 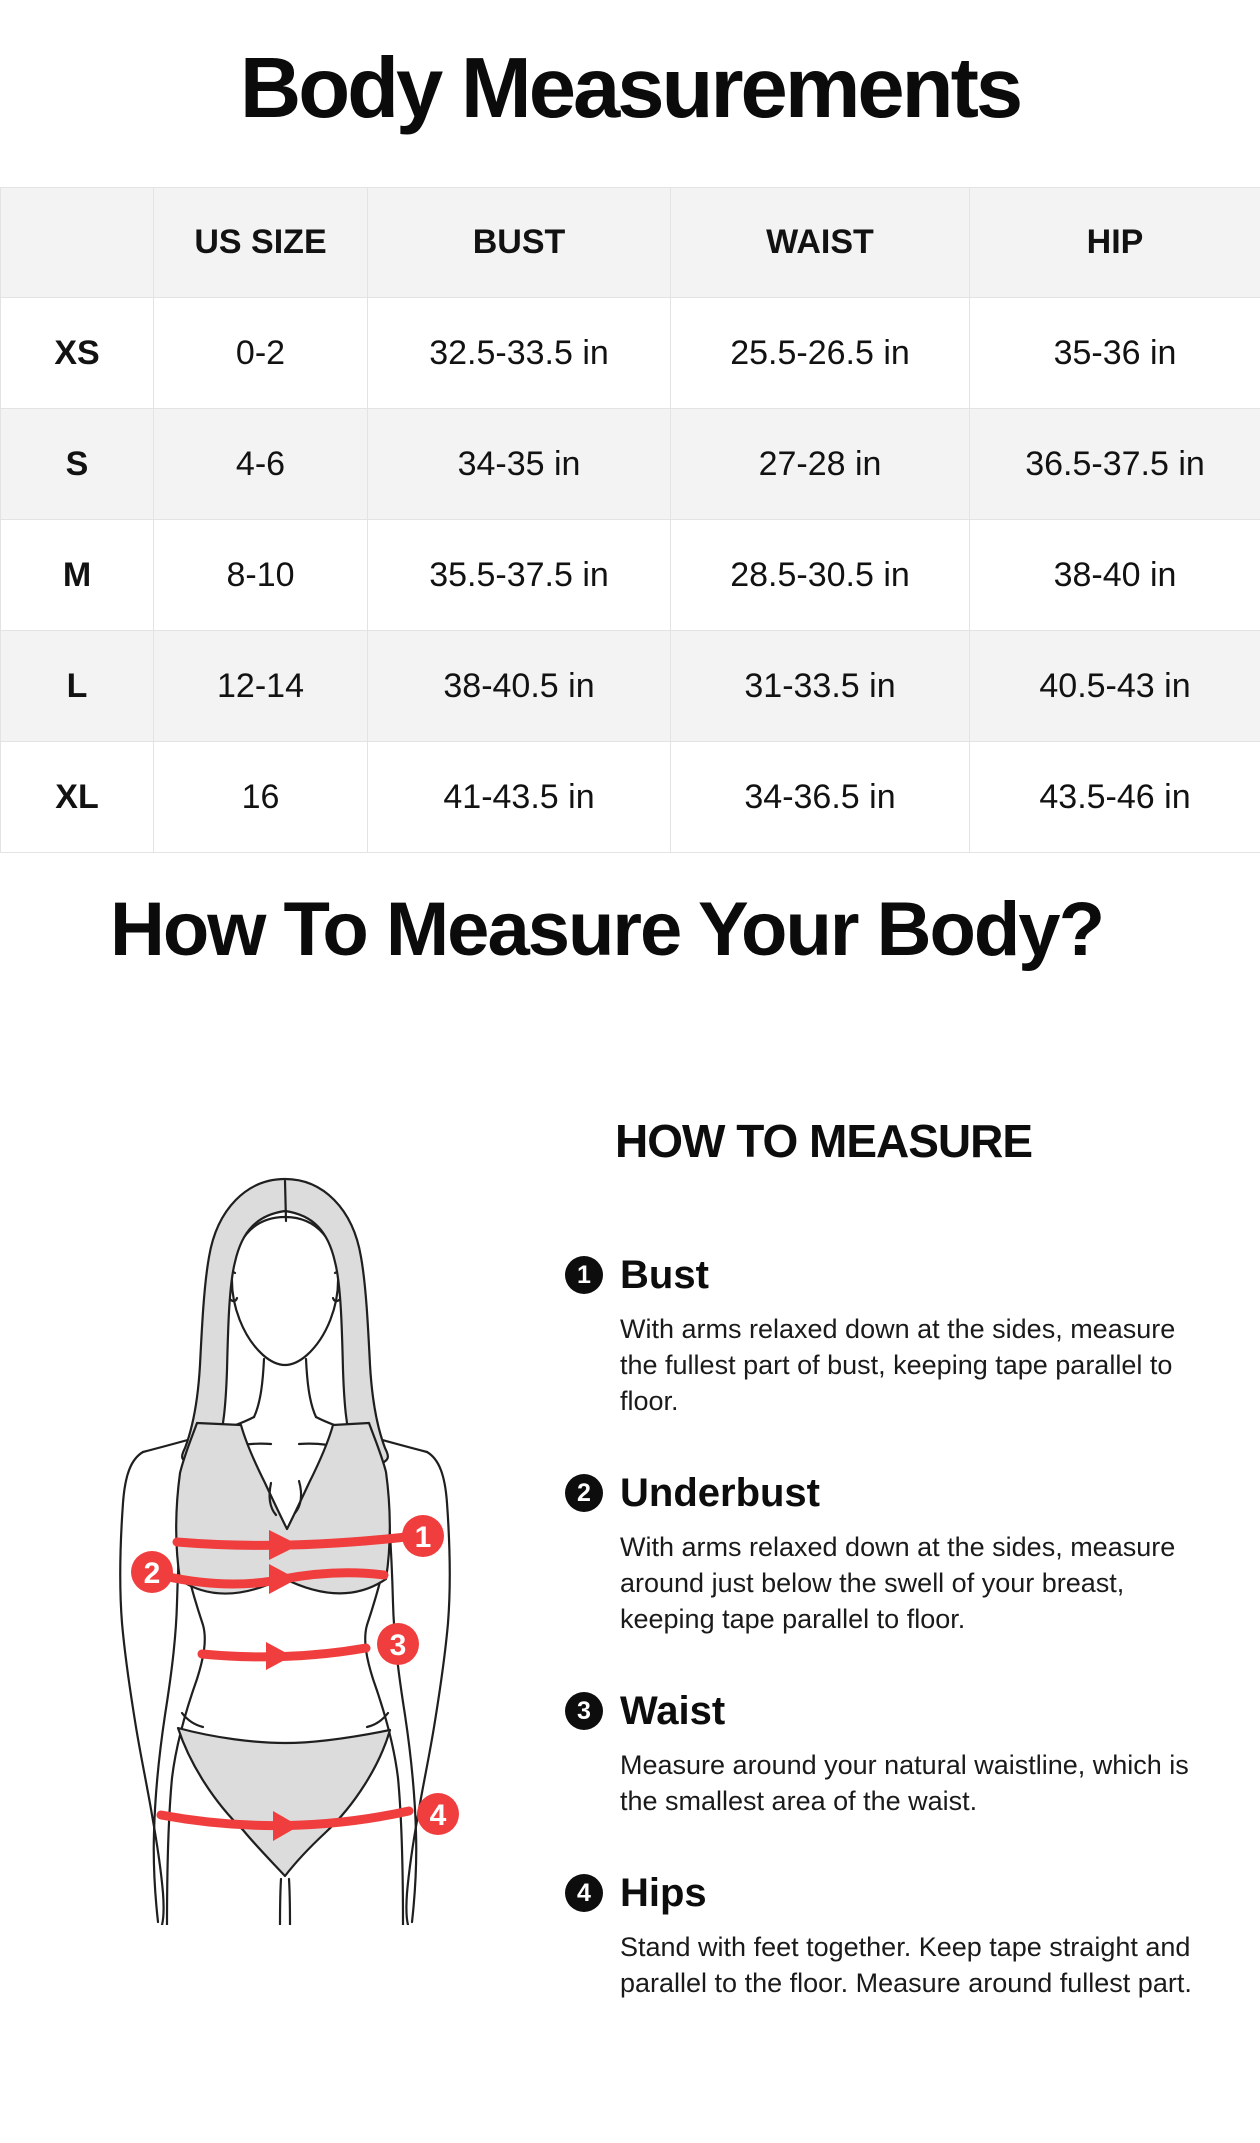 What do you see at coordinates (519, 575) in the screenshot?
I see `bust-cell: 35.5-37.5 in` at bounding box center [519, 575].